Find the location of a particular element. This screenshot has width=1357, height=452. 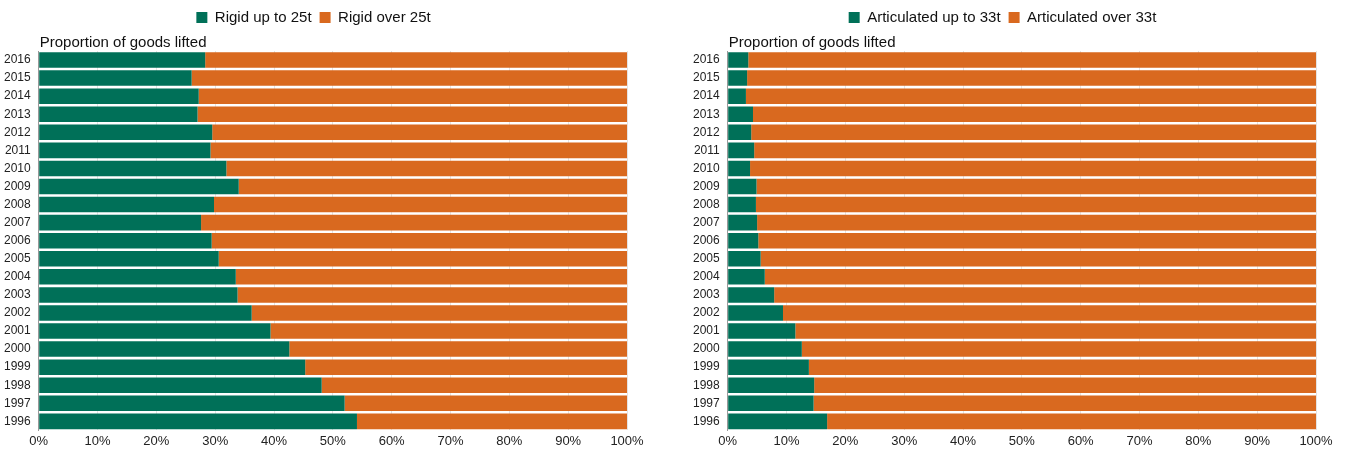

legend-label: Rigid up to 25t is located at coordinates (263, 16).